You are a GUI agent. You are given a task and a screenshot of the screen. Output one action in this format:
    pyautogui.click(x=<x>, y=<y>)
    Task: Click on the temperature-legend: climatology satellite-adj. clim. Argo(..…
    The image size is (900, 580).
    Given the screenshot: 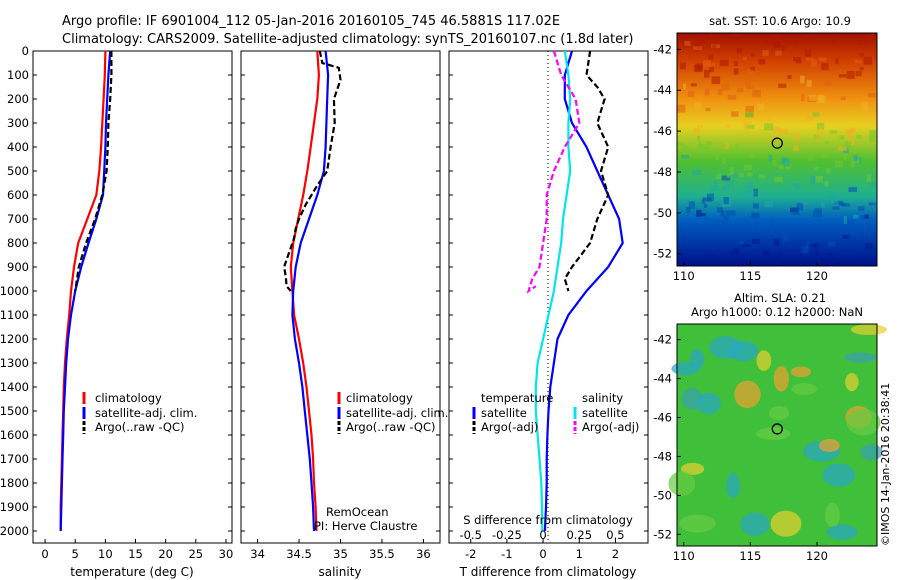 What is the action you would take?
    pyautogui.click(x=139, y=412)
    